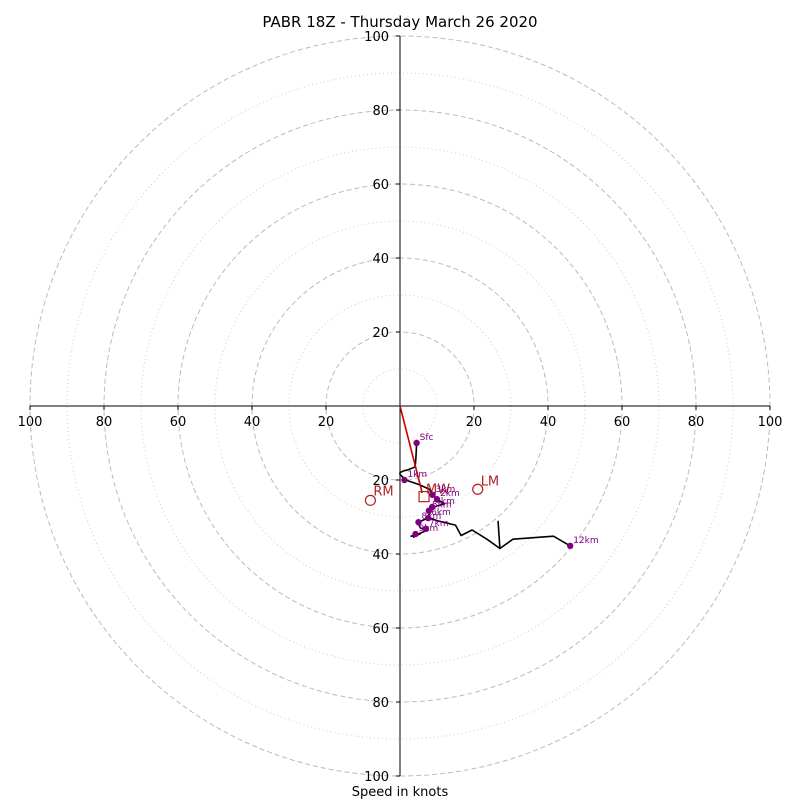 The image size is (800, 800). What do you see at coordinates (441, 513) in the screenshot?
I see `height-label-6km: 6km` at bounding box center [441, 513].